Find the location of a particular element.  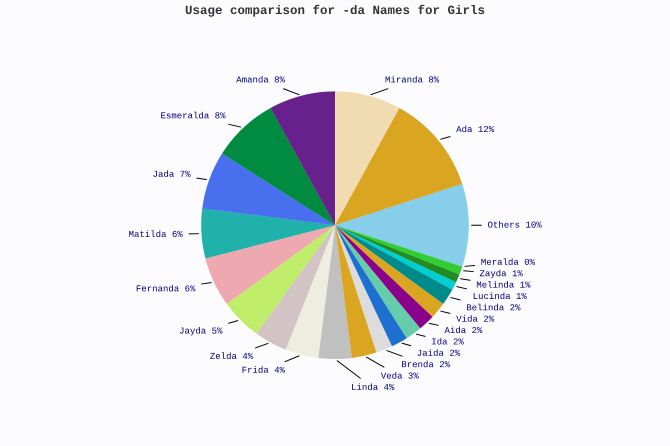

slice-label: Jayda 5% is located at coordinates (201, 331).